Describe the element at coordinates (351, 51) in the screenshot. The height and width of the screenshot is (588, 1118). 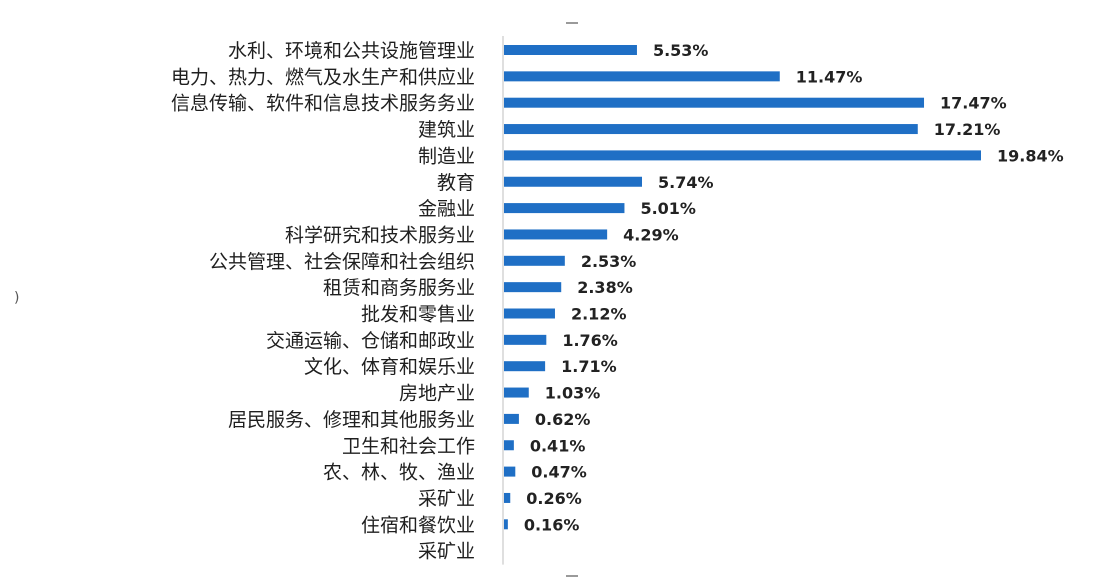
I see `category-label: 水利、环境和公共设施管理业` at that location.